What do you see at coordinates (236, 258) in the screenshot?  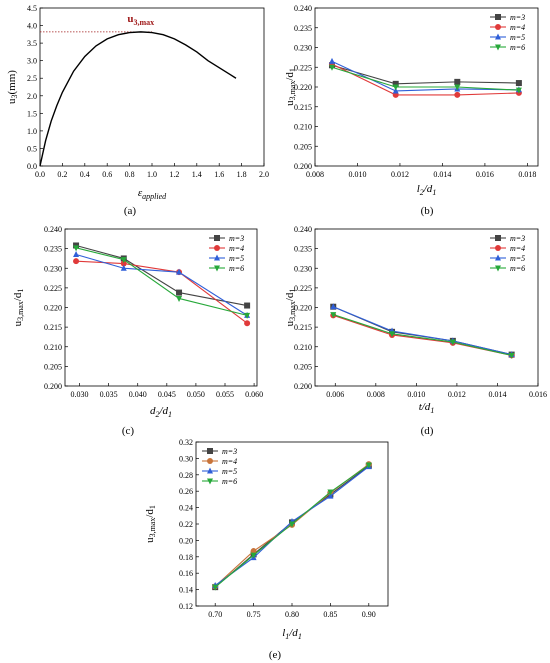 I see `legend-label: m=5` at bounding box center [236, 258].